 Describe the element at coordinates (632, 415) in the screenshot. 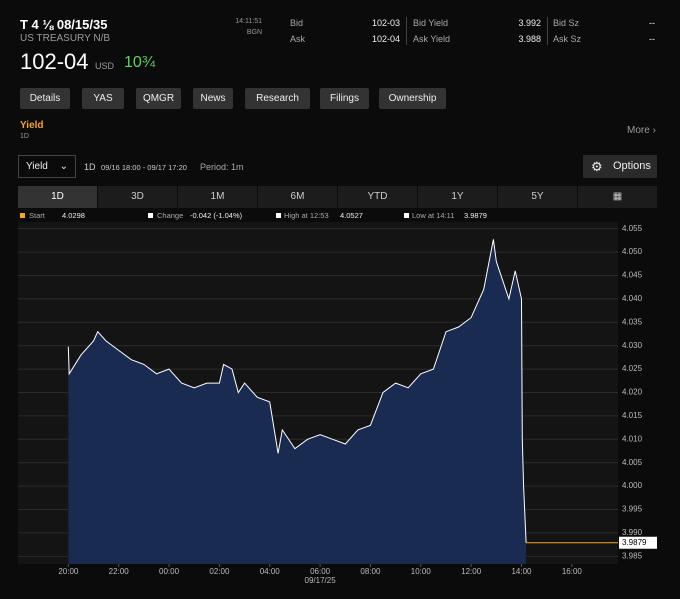

I see `y-tick-label: 4.015` at that location.